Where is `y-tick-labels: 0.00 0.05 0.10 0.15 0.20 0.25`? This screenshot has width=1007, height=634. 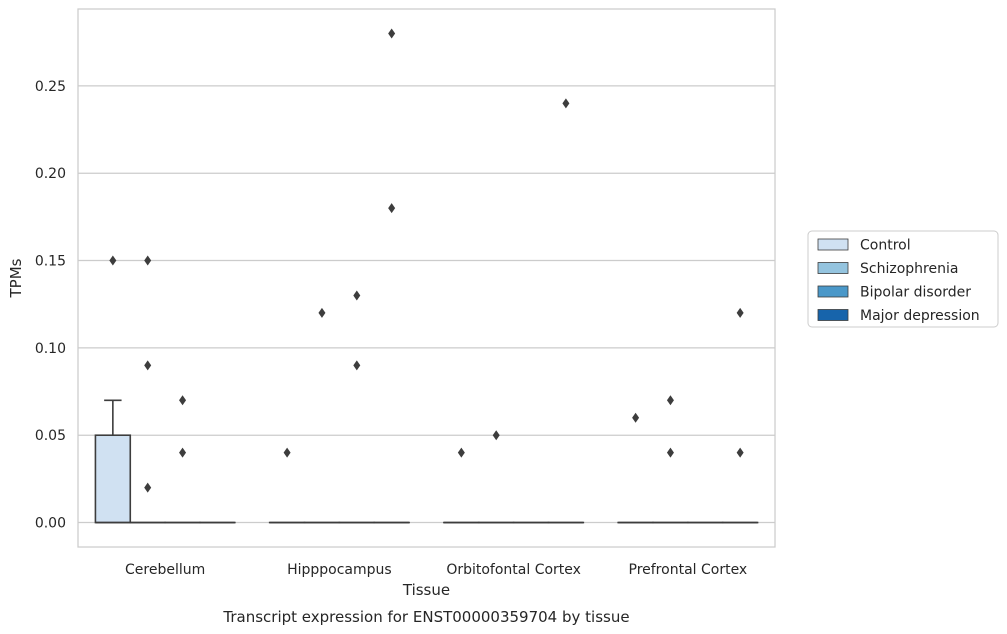 y-tick-labels: 0.00 0.05 0.10 0.15 0.20 0.25 is located at coordinates (50, 305).